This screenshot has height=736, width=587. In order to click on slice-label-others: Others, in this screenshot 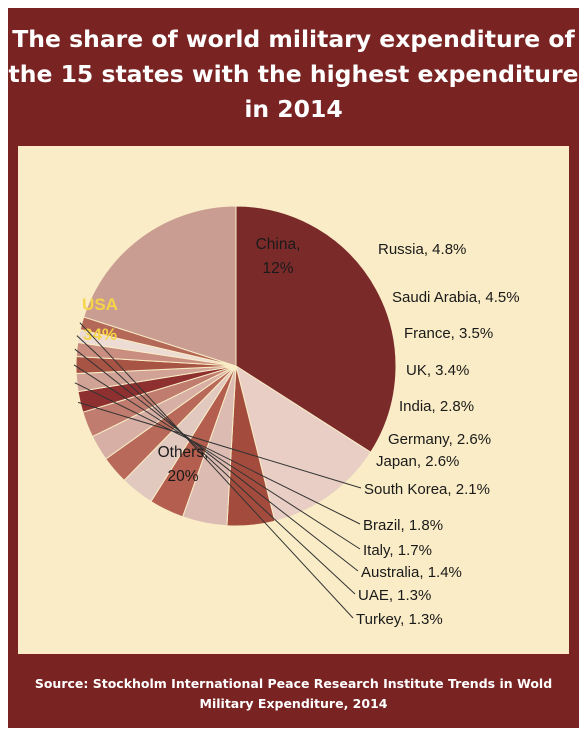, I will do `click(183, 452)`.